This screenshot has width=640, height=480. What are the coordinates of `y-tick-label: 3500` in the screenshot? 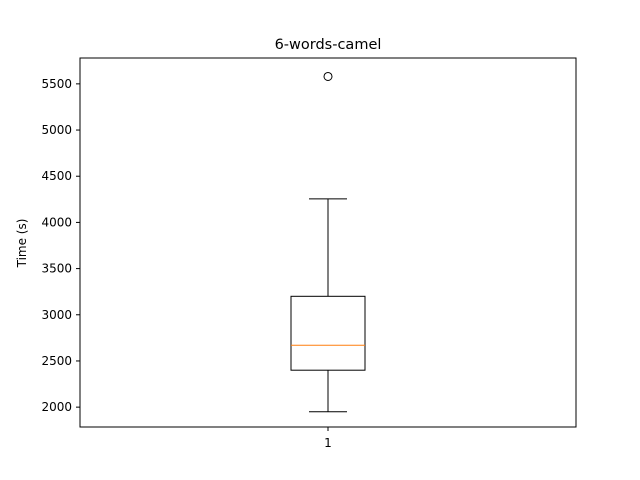 It's located at (56, 269).